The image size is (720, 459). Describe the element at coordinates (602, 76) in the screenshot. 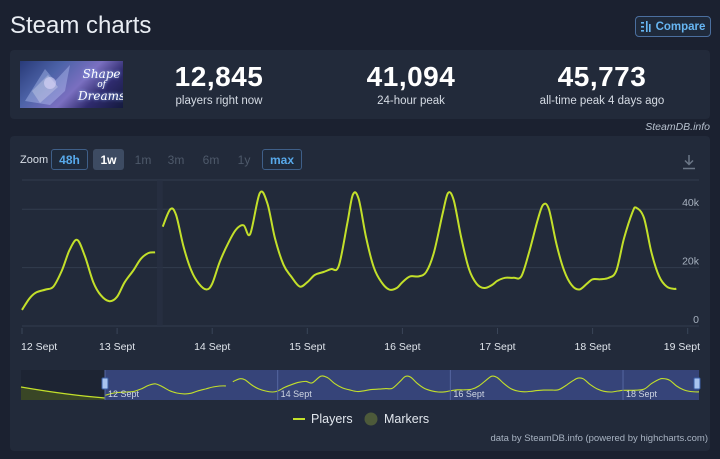

I see `stat-value: 45,773` at that location.